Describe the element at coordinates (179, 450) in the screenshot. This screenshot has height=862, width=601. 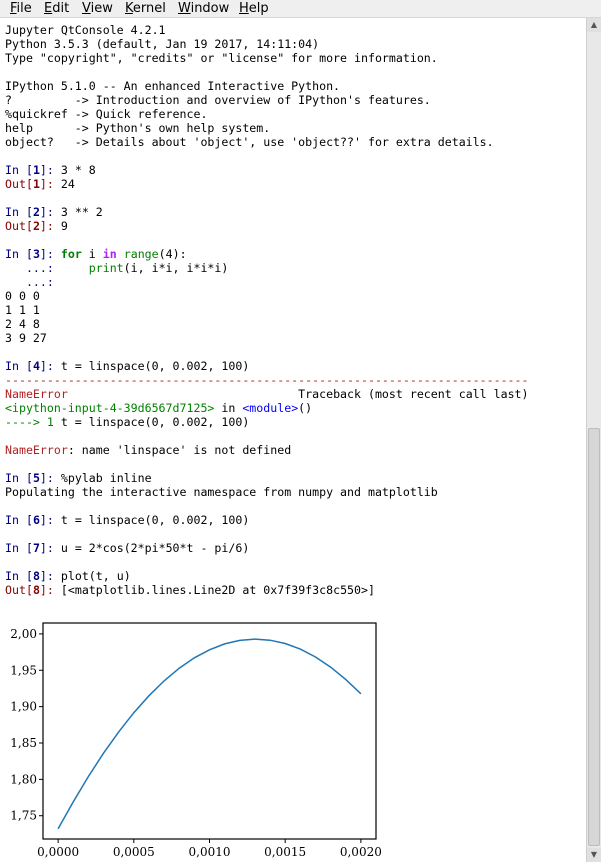
I see `error-text: : name 'linspace' is not defined` at that location.